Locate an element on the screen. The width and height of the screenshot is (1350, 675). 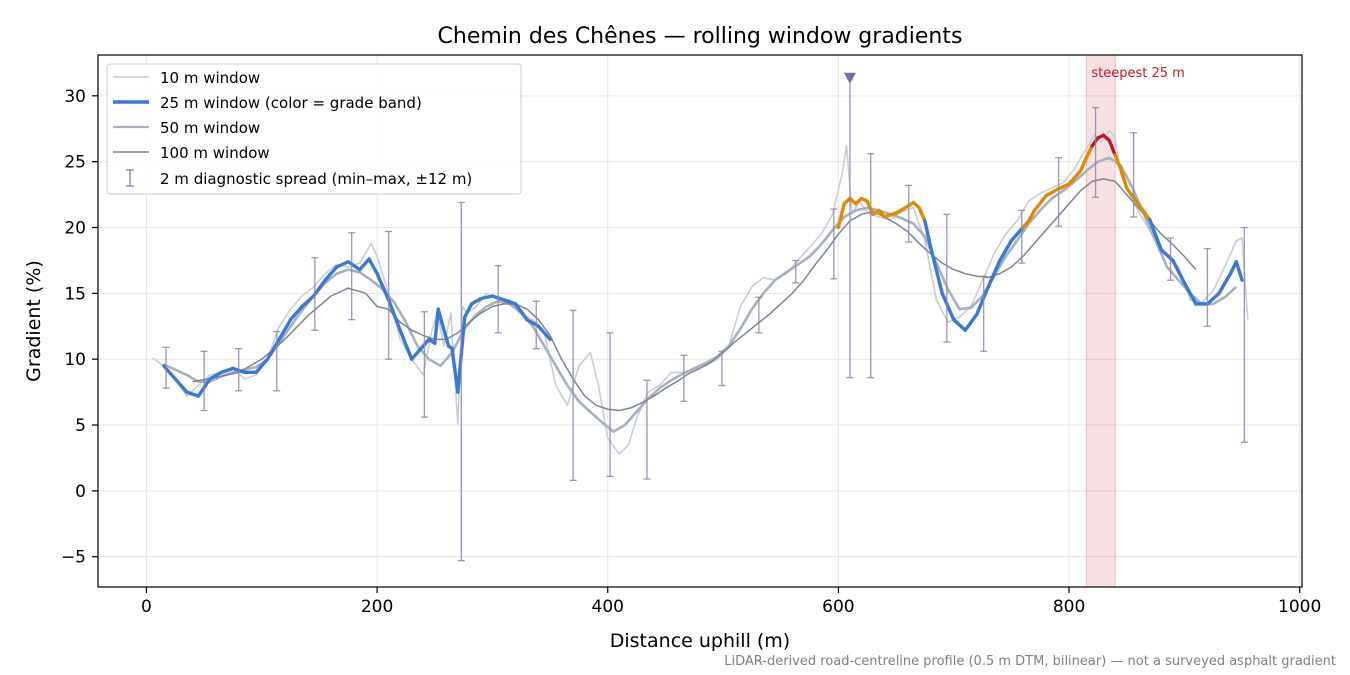
y-tick-label: 25 is located at coordinates (75, 163).